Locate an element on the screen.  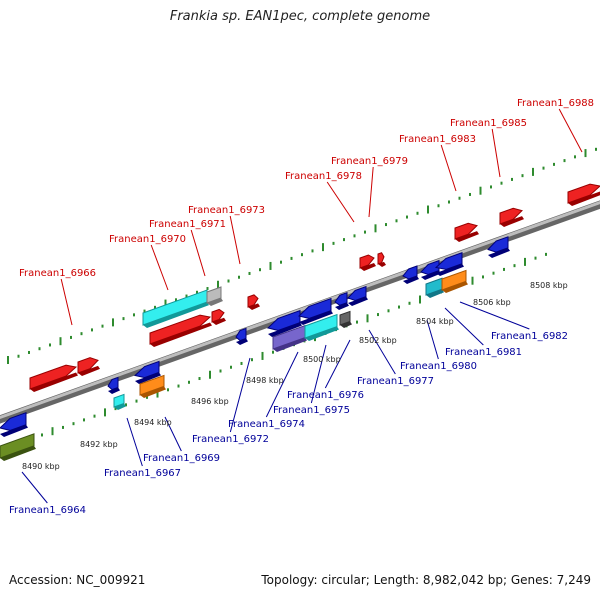
scale-label: 8498 kbp is located at coordinates (265, 380).